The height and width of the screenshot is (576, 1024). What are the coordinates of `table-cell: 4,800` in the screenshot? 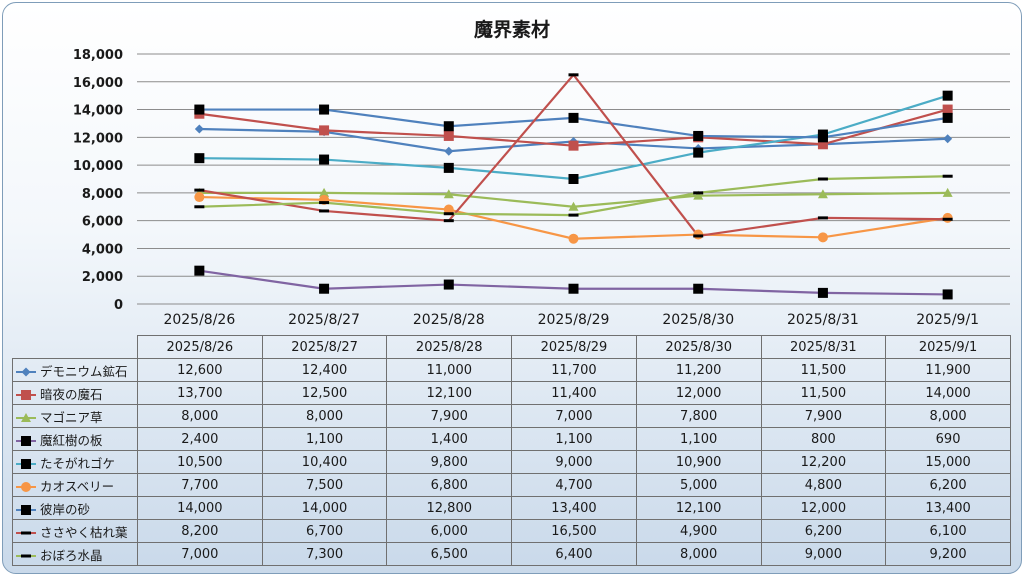 It's located at (823, 485).